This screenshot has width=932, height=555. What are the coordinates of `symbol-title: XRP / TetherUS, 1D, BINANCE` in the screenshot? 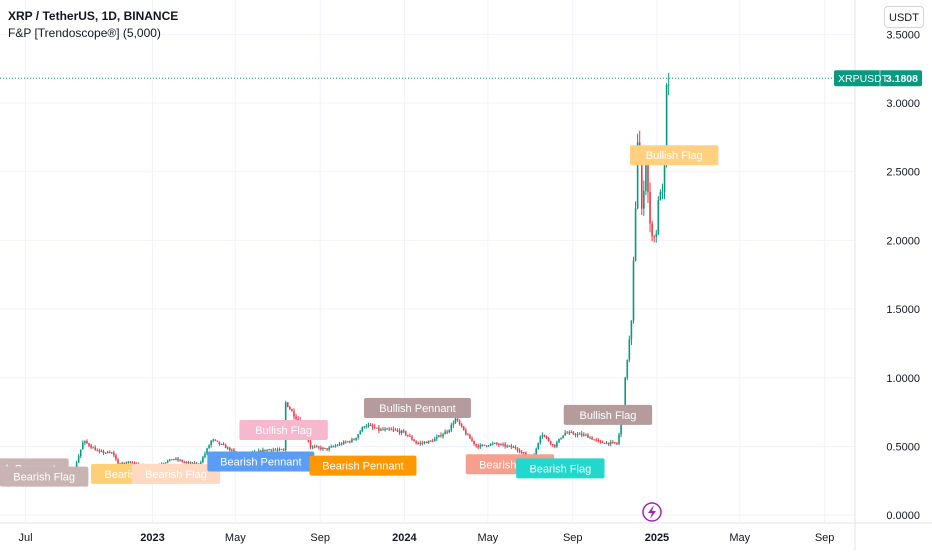 It's located at (93, 16).